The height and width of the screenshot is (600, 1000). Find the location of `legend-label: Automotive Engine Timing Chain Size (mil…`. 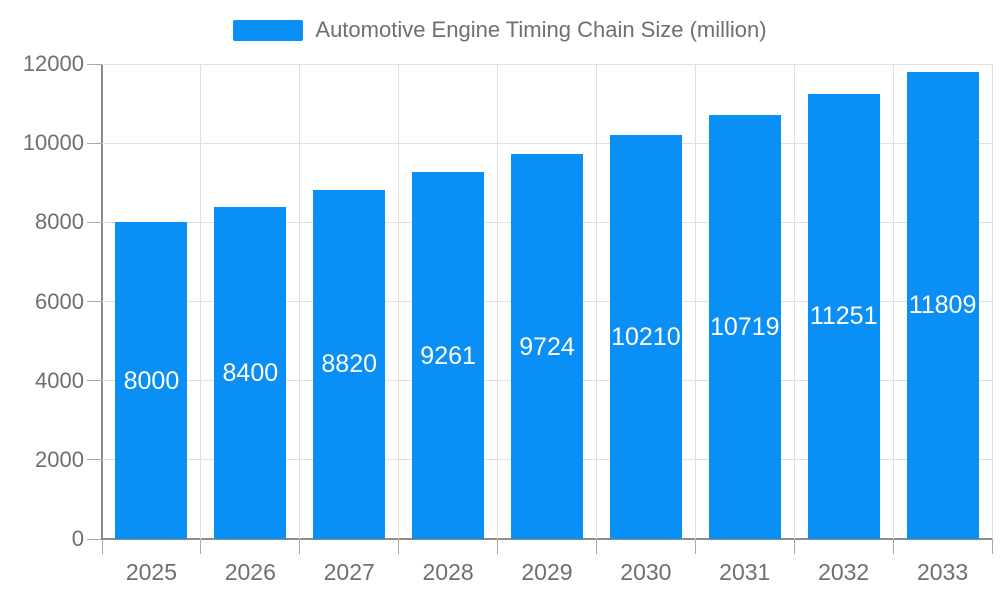

legend-label: Automotive Engine Timing Chain Size (mil… is located at coordinates (541, 29).